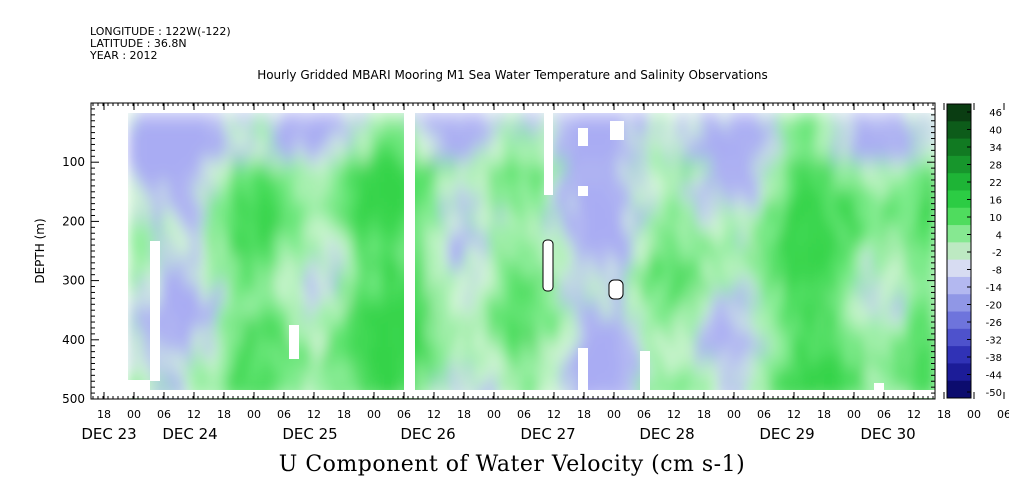 The image size is (1009, 504). Describe the element at coordinates (40, 250) in the screenshot. I see `y-axis-label: DEPTH (m)` at that location.